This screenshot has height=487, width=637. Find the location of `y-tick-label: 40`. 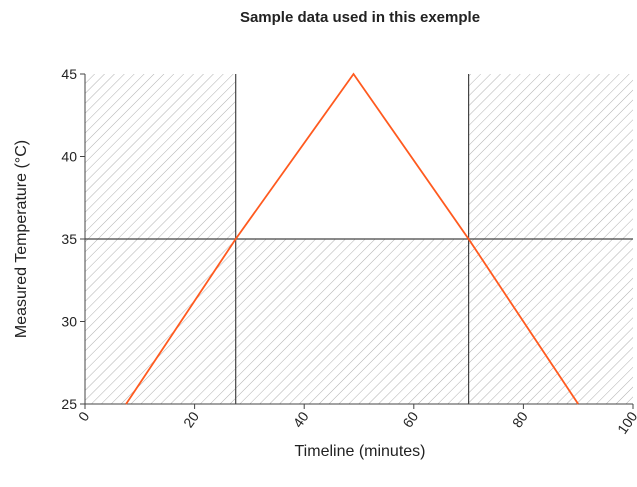

y-tick-label: 40 is located at coordinates (69, 157).